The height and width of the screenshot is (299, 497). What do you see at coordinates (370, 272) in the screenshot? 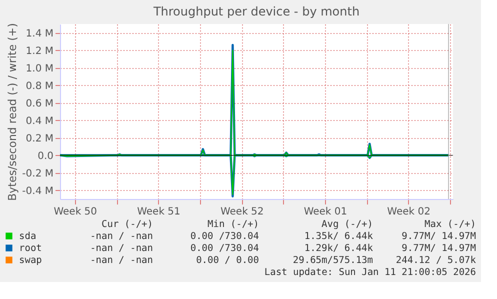
I see `text: Last update: Sun Jan 11 21:00:05 2026` at bounding box center [370, 272].